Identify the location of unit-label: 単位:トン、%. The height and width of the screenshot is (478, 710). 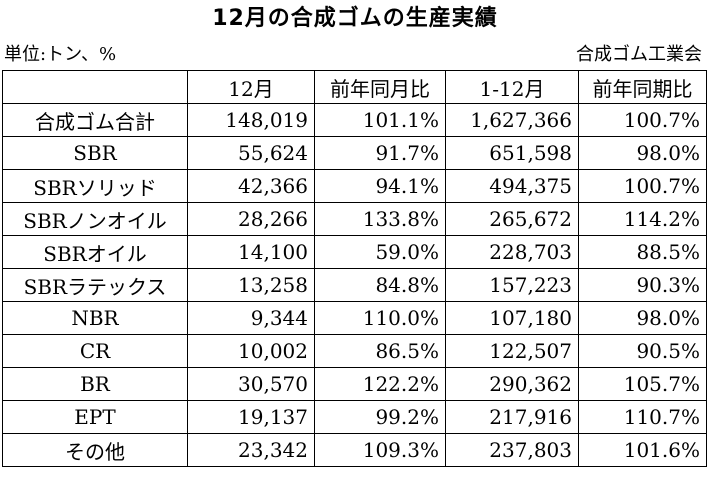
(60, 54).